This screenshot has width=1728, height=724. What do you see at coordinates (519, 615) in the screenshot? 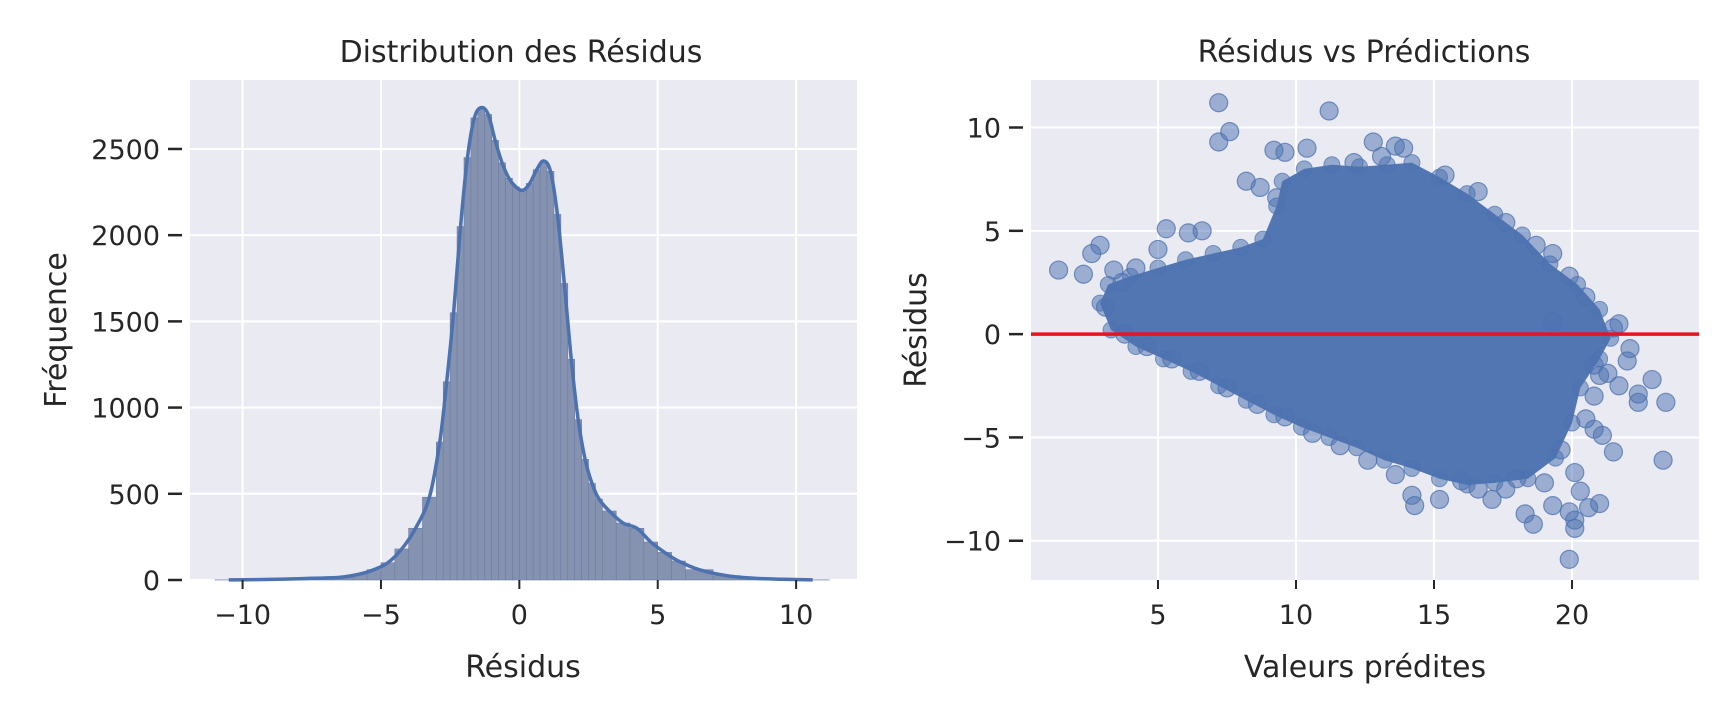
I see `x-tick-label: 0` at bounding box center [519, 615].